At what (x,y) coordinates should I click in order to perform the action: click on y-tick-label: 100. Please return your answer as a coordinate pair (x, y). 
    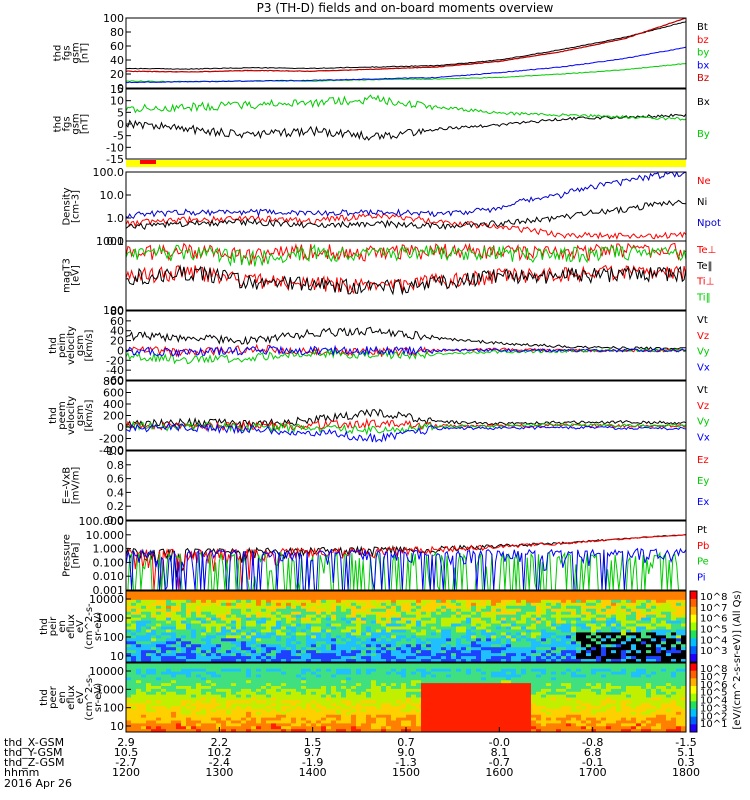
    Looking at the image, I should click on (113, 310).